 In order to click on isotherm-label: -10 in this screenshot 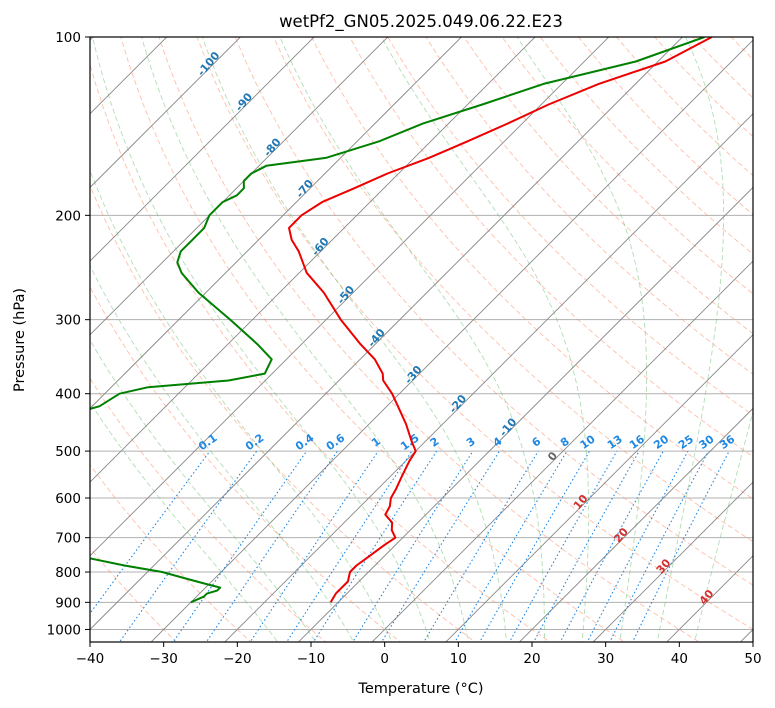, I will do `click(508, 427)`.